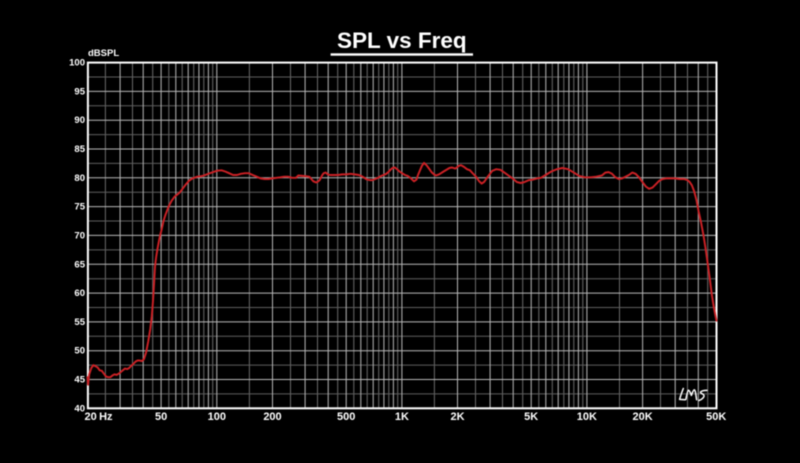 The width and height of the screenshot is (800, 463). What do you see at coordinates (79, 380) in the screenshot?
I see `svg-text: 45` at bounding box center [79, 380].